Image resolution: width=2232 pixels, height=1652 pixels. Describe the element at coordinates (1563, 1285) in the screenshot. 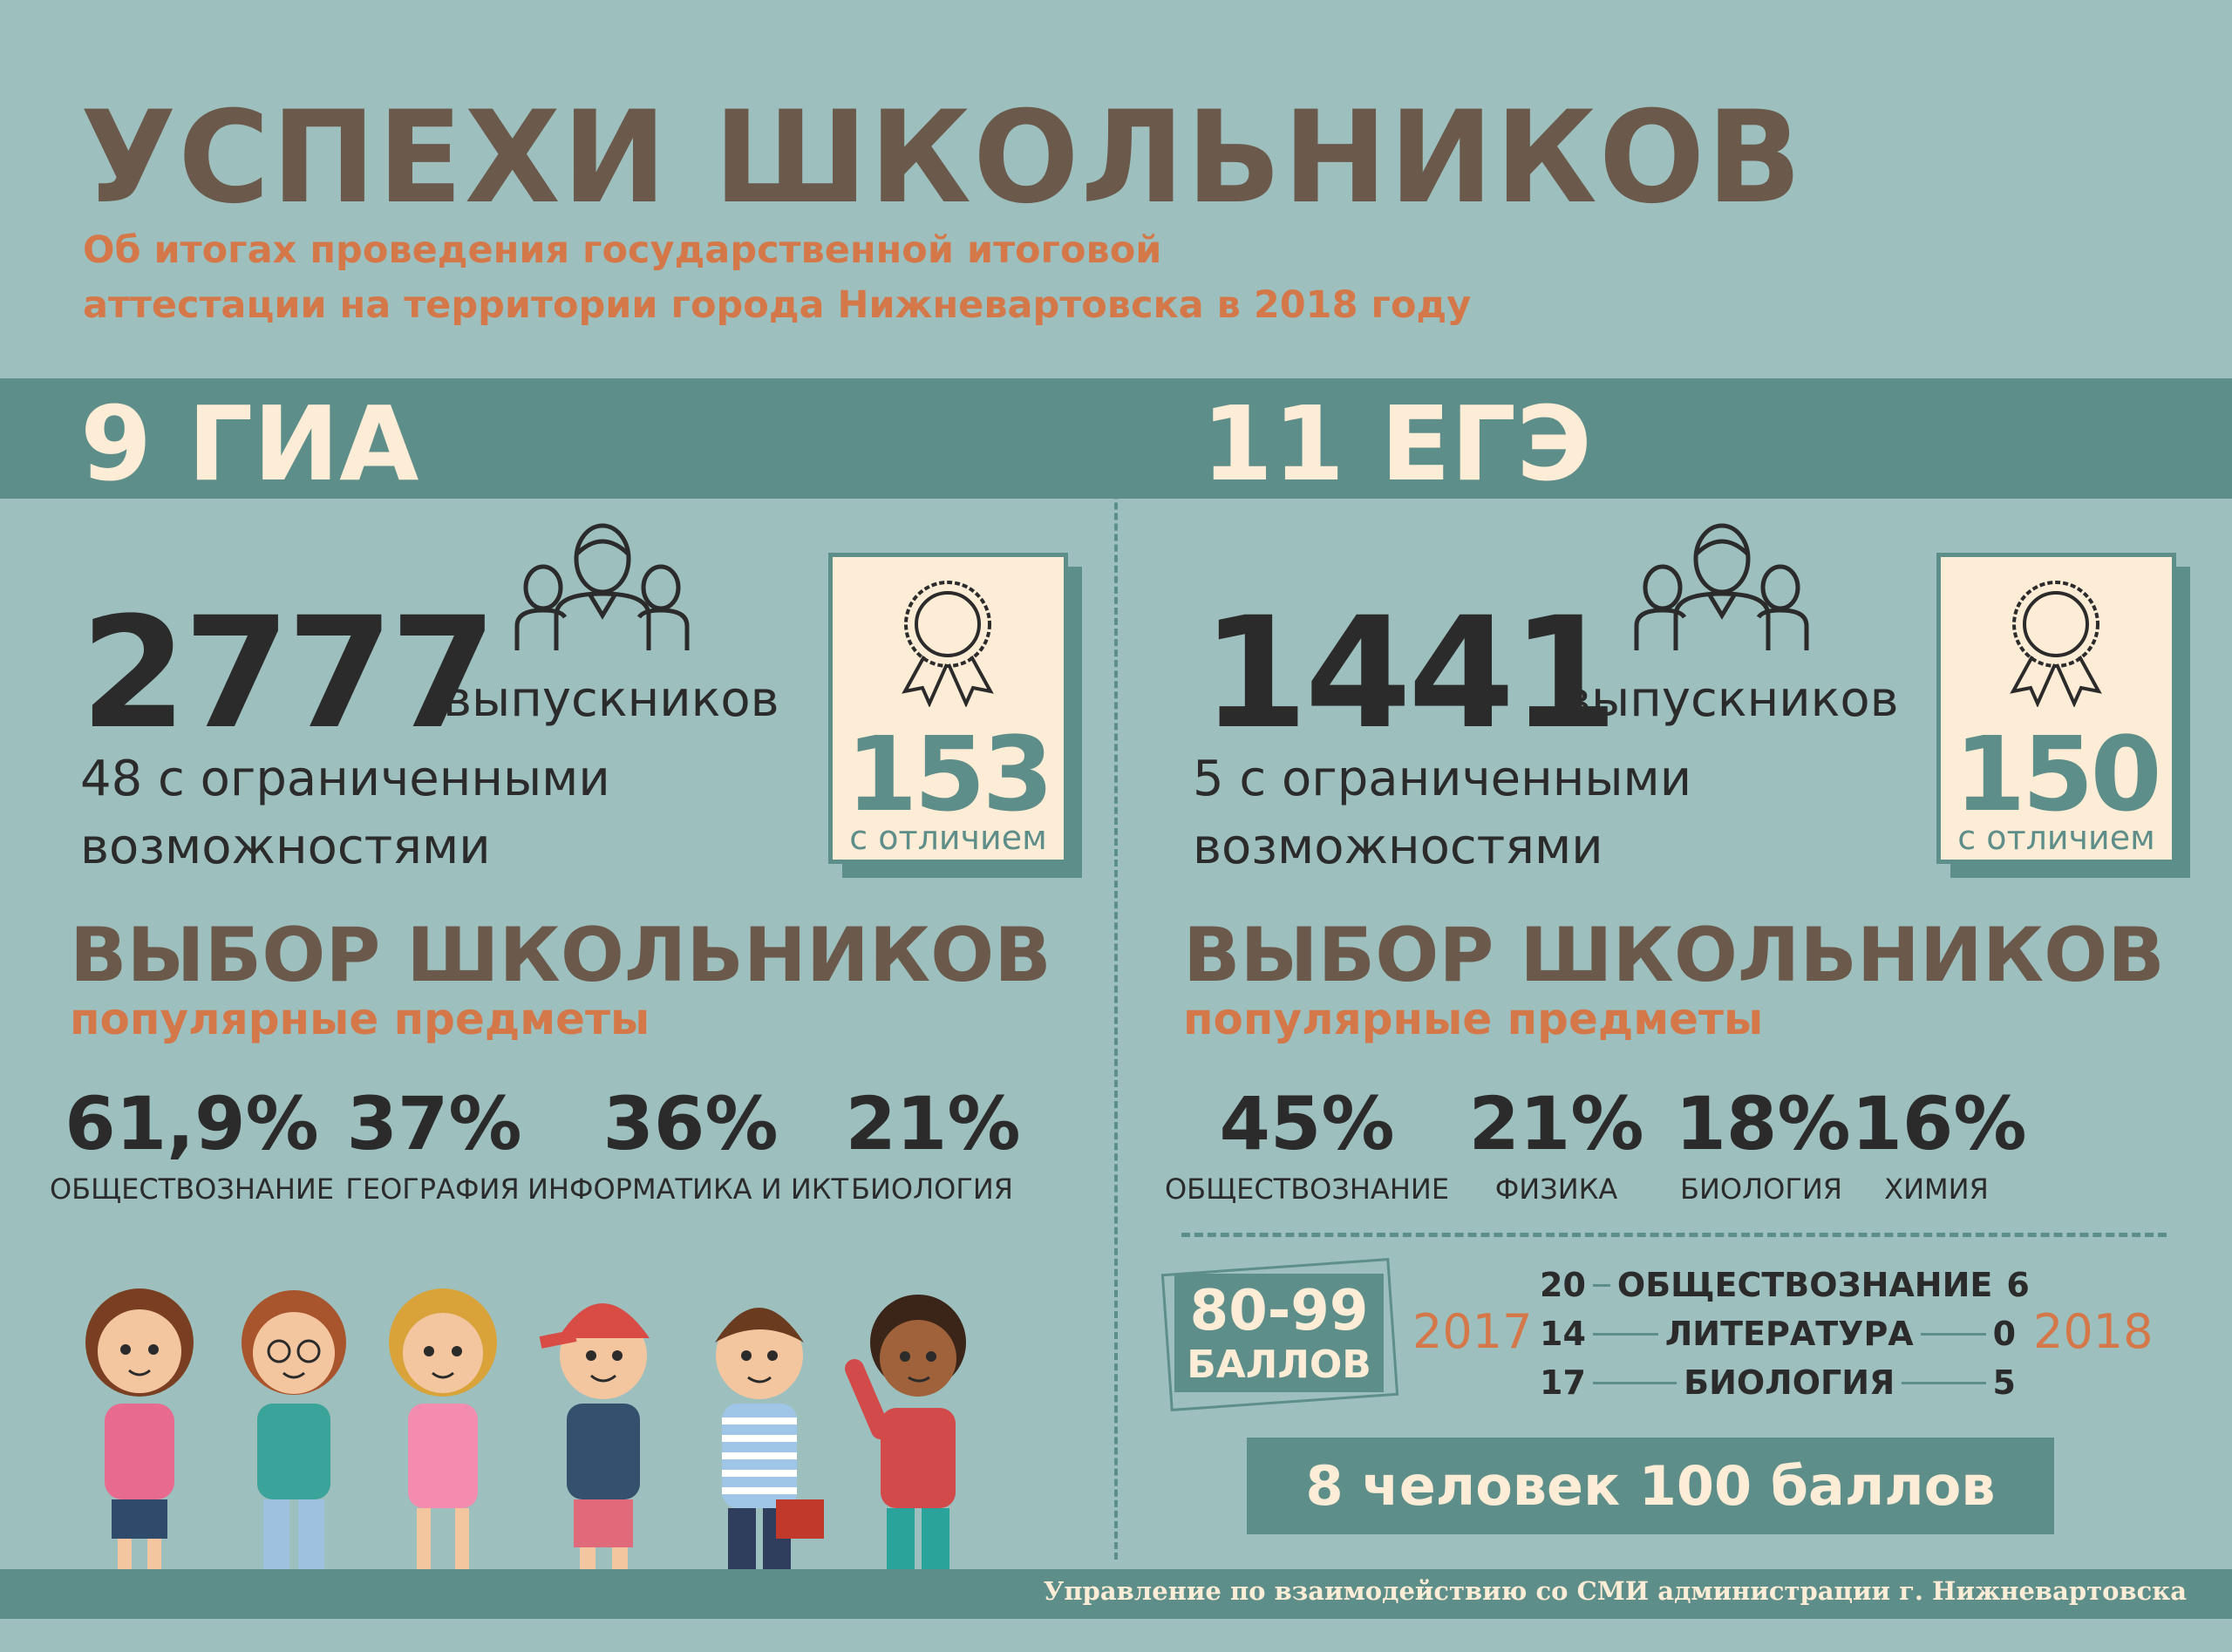

I see `count-2017: 20` at that location.